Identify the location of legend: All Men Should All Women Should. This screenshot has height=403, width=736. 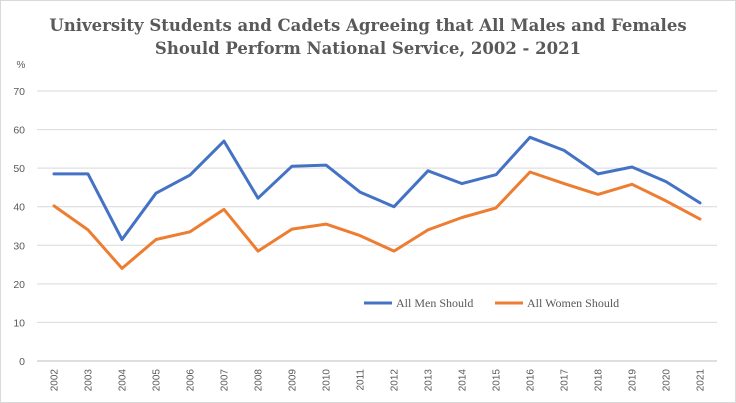
(491, 303).